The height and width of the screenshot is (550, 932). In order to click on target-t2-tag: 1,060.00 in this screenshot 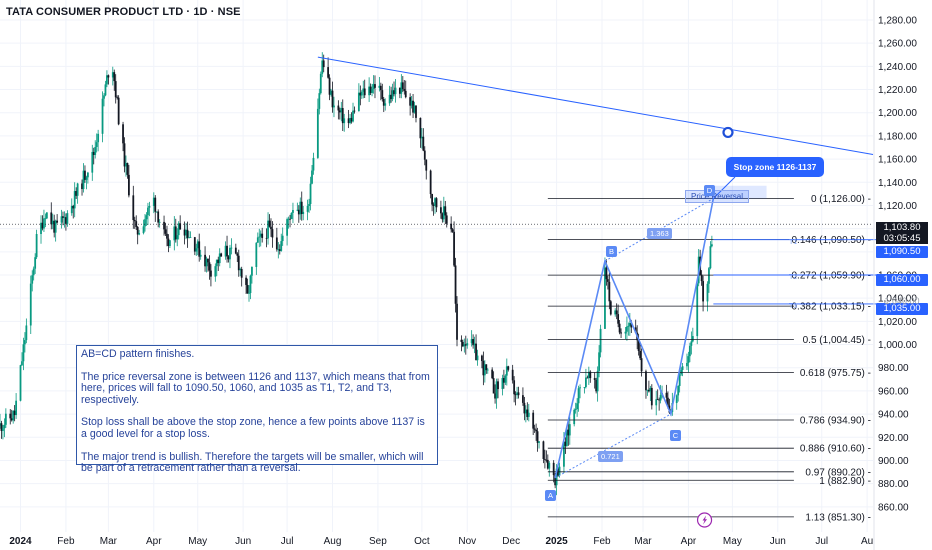, I will do `click(902, 280)`.